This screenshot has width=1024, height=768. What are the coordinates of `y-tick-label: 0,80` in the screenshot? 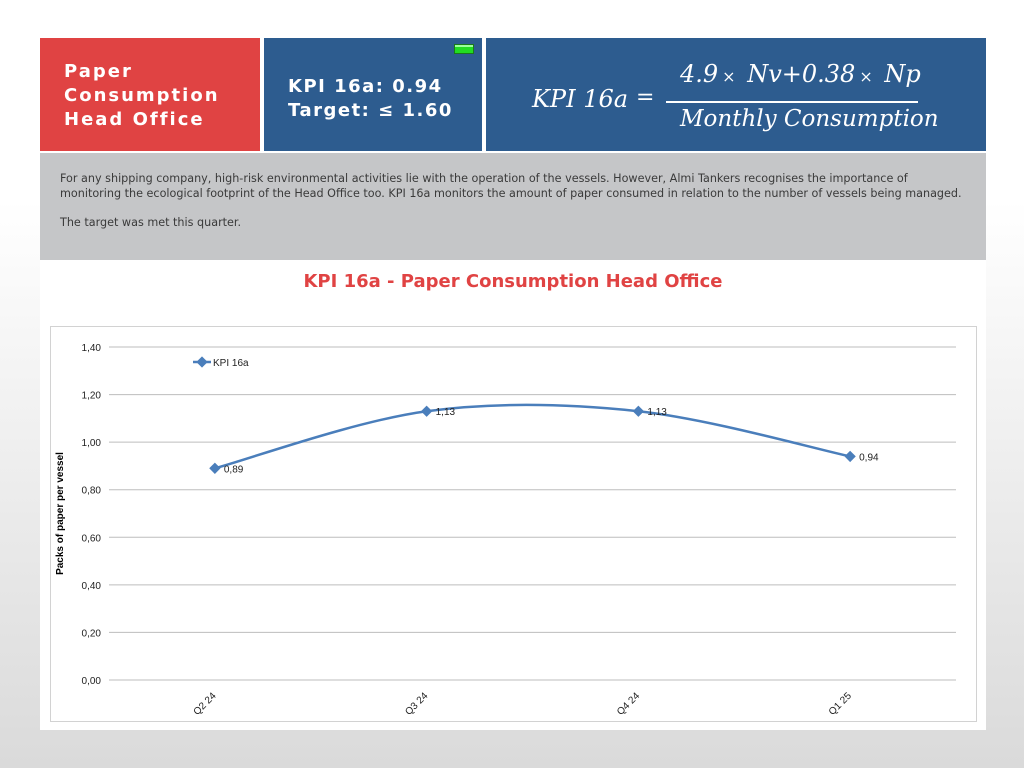 It's located at (92, 491).